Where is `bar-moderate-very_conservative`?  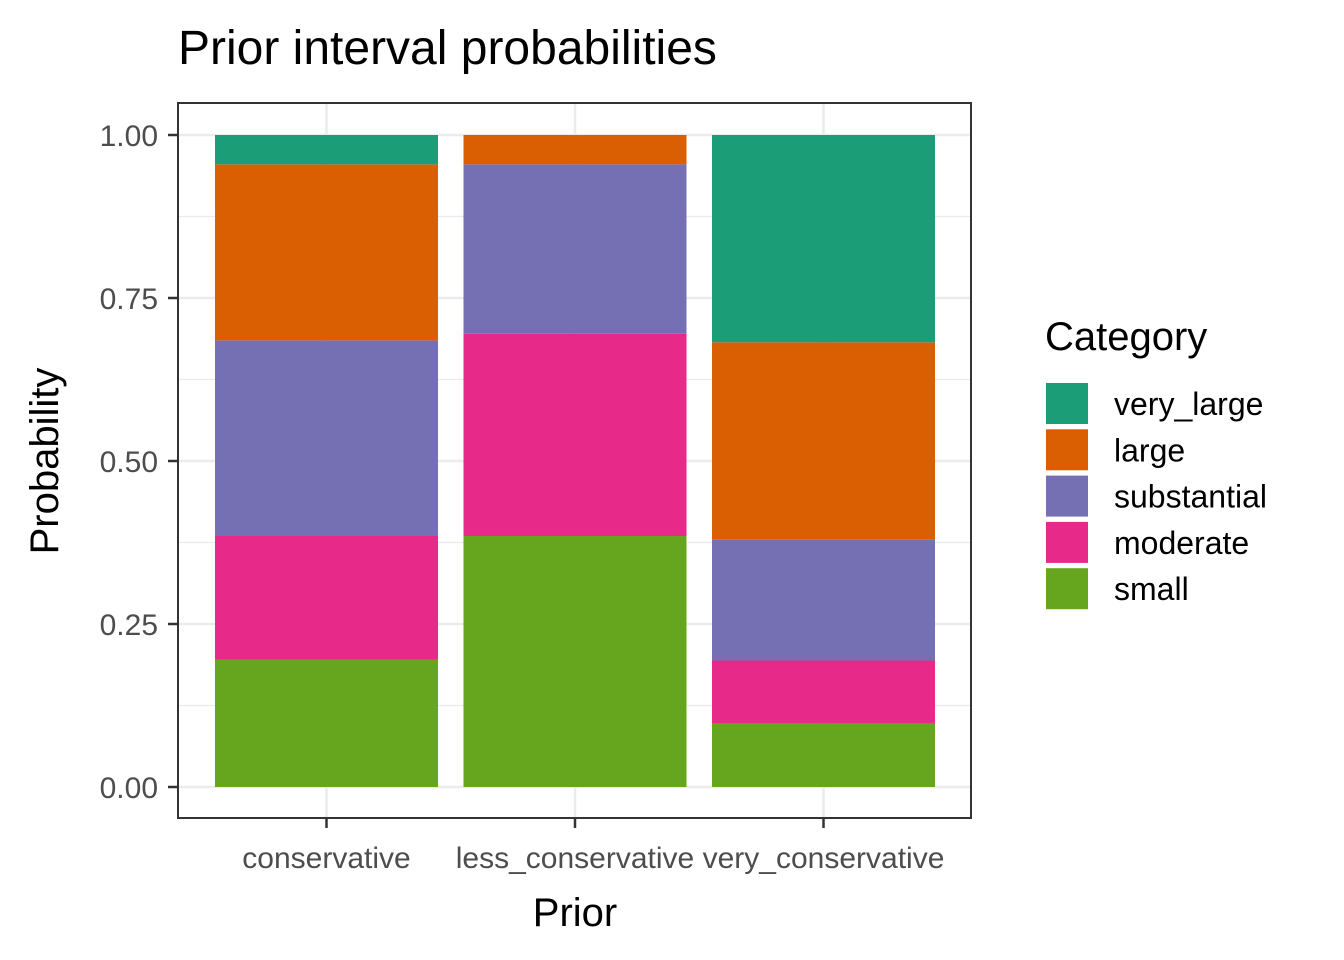 bar-moderate-very_conservative is located at coordinates (823, 692).